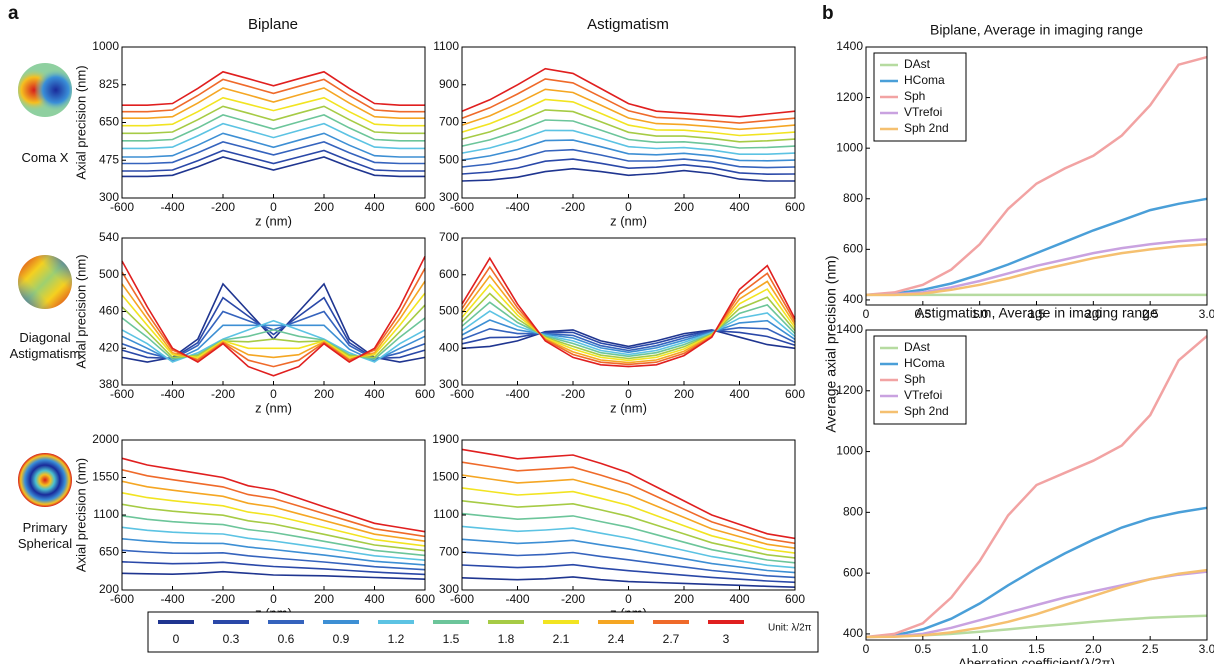 This screenshot has width=1214, height=664. I want to click on legend-label: 2.7, so click(671, 639).